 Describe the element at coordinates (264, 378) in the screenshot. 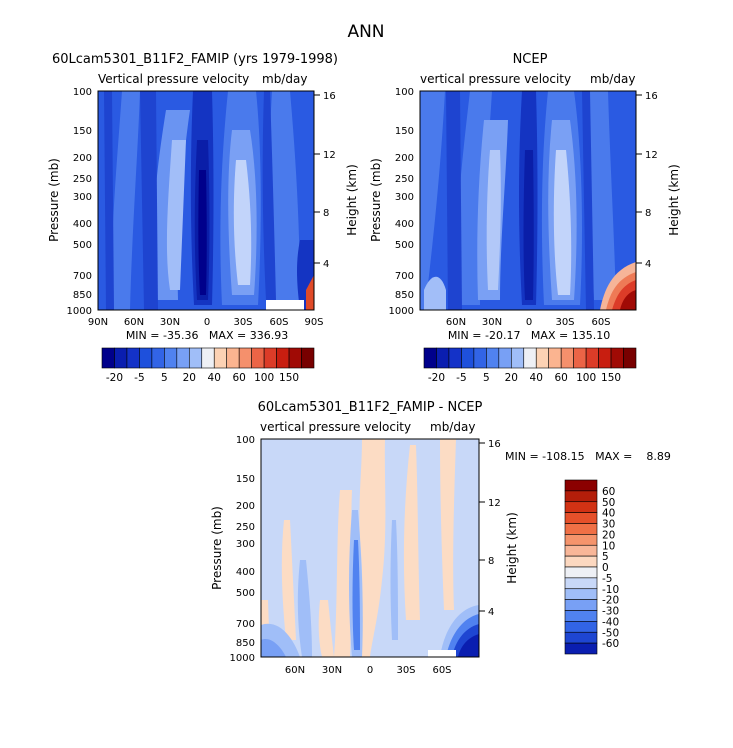

I see `colorbar-model-label: 100` at that location.